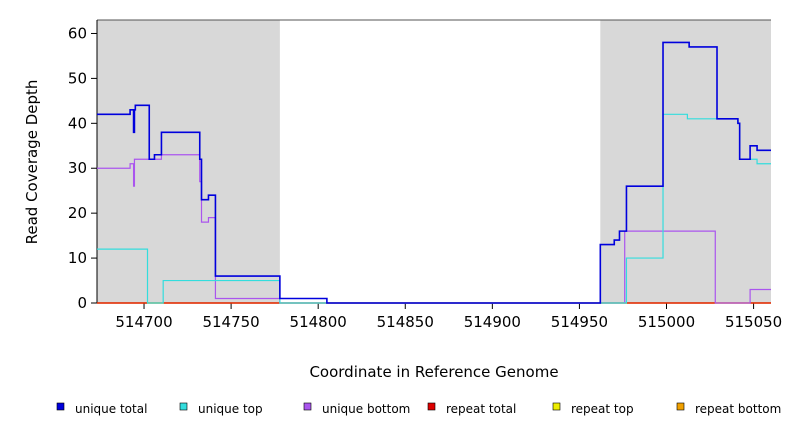 This screenshot has width=792, height=432. Describe the element at coordinates (666, 322) in the screenshot. I see `x-tick-label: 515000` at that location.